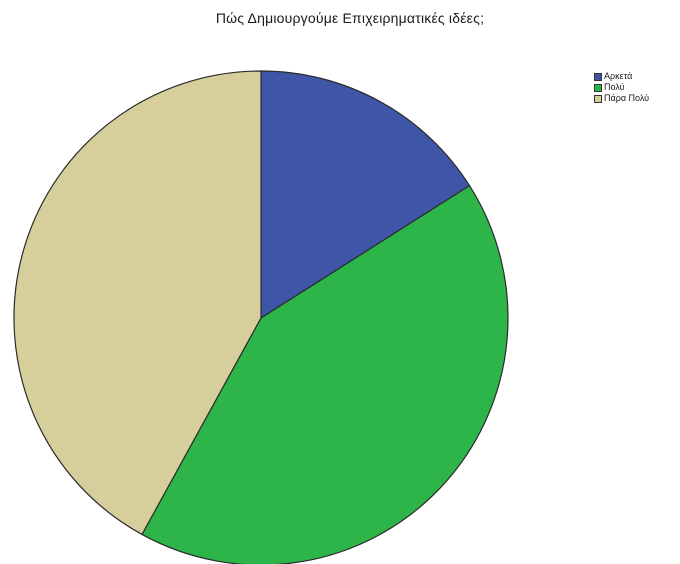 This screenshot has width=680, height=564. I want to click on legend-label: Αρκετά, so click(618, 76).